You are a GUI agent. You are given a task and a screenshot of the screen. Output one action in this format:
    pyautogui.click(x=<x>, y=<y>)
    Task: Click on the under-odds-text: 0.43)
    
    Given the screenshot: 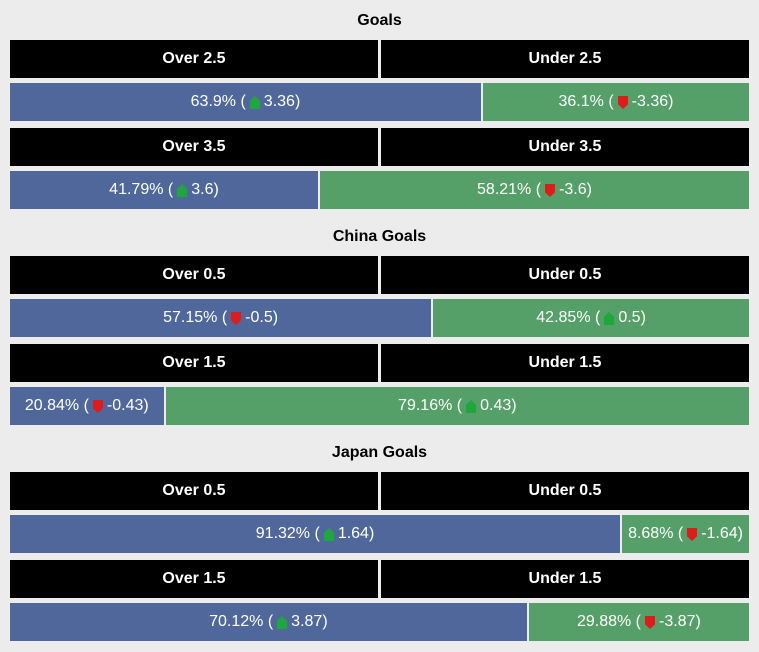 What is the action you would take?
    pyautogui.click(x=498, y=405)
    